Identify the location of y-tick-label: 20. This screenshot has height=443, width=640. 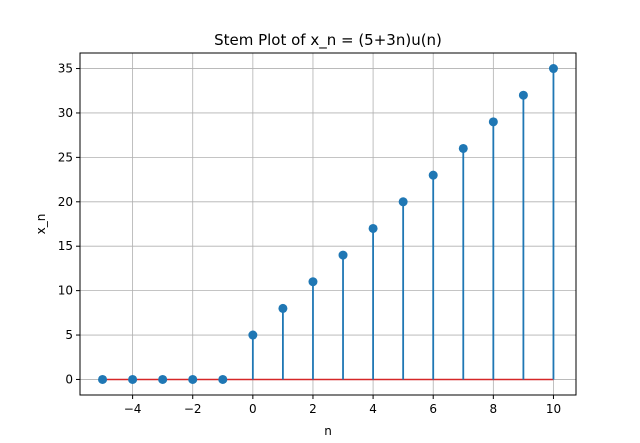
(65, 202).